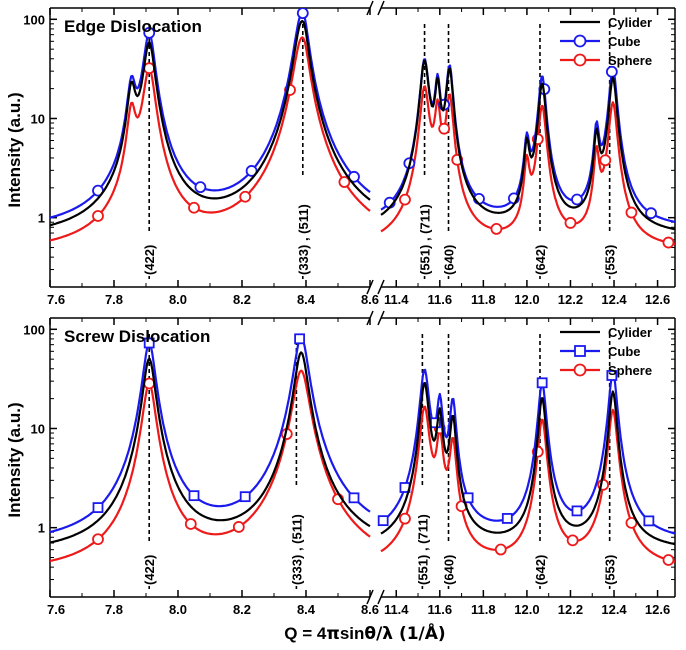 Image resolution: width=686 pixels, height=650 pixels. What do you see at coordinates (14, 459) in the screenshot?
I see `y-axis-label-bottom: Intensity (a.u.)` at bounding box center [14, 459].